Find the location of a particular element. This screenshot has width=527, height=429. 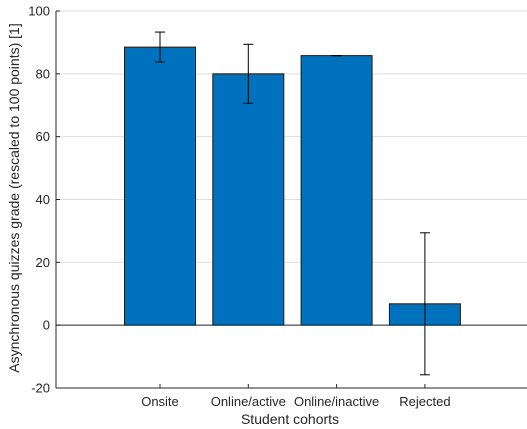

x-tick-label: Online/inactive is located at coordinates (336, 401).